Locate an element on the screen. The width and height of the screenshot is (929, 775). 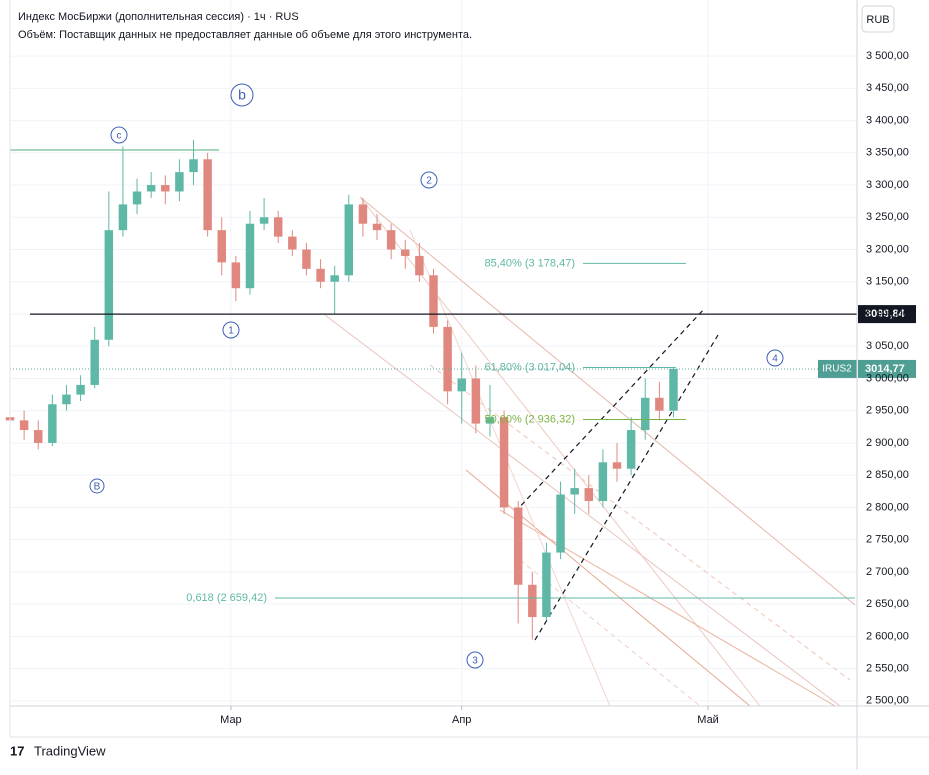
wave-label: 1 is located at coordinates (231, 331).